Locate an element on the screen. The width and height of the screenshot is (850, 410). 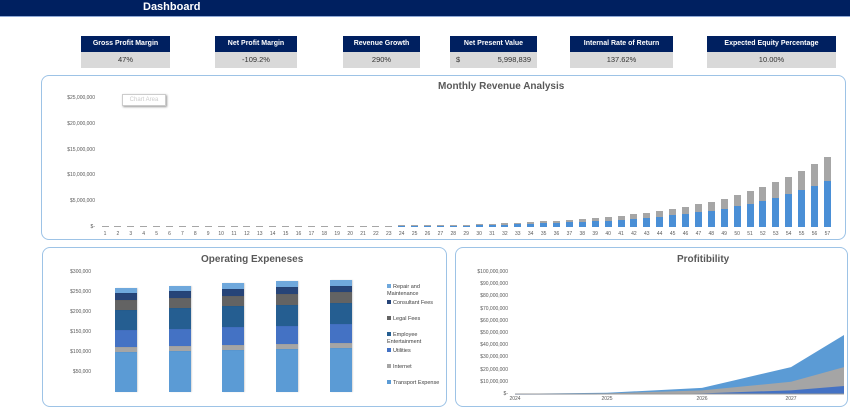
x-tick-label: 47 is located at coordinates (698, 234).